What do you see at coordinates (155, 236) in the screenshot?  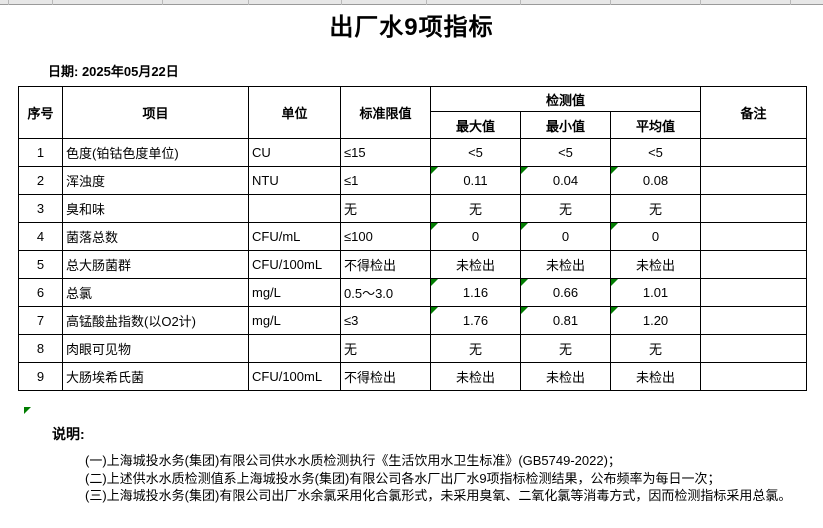 I see `item-cell: 菌落总数` at bounding box center [155, 236].